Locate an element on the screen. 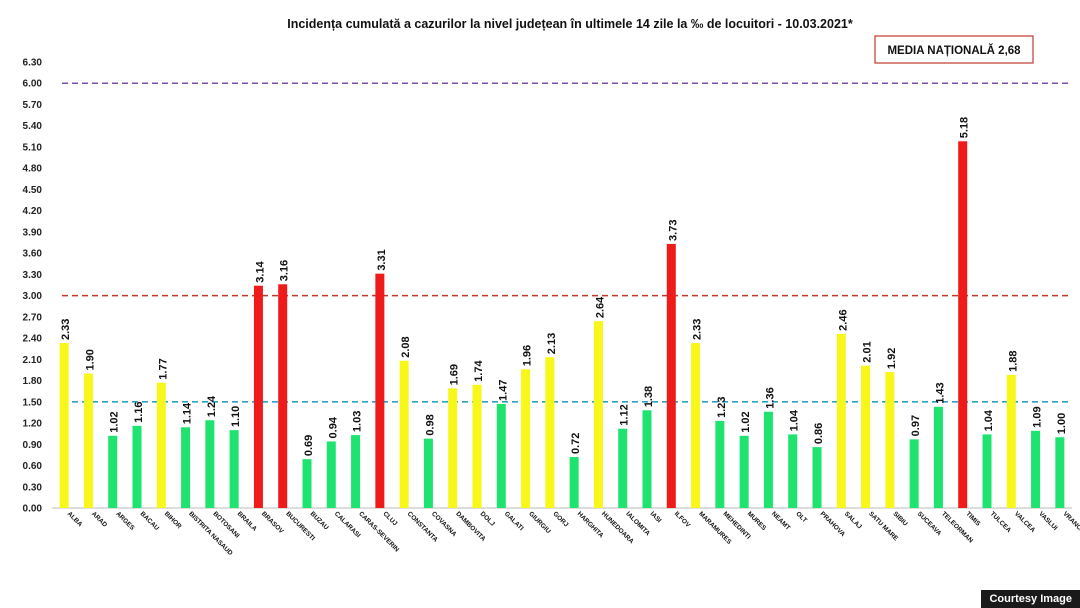  x-tick-label: VALCEA is located at coordinates (1025, 522).